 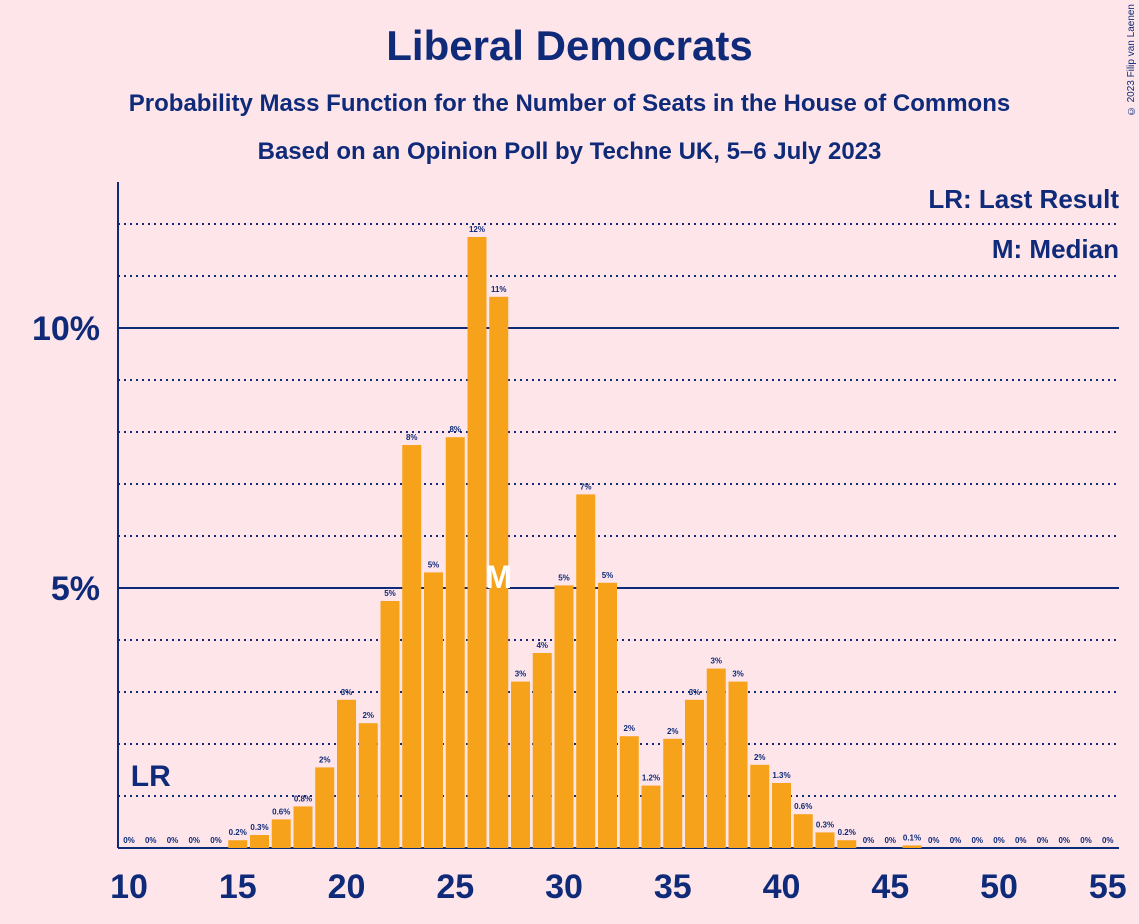 What do you see at coordinates (477, 229) in the screenshot?
I see `data-label: 12%` at bounding box center [477, 229].